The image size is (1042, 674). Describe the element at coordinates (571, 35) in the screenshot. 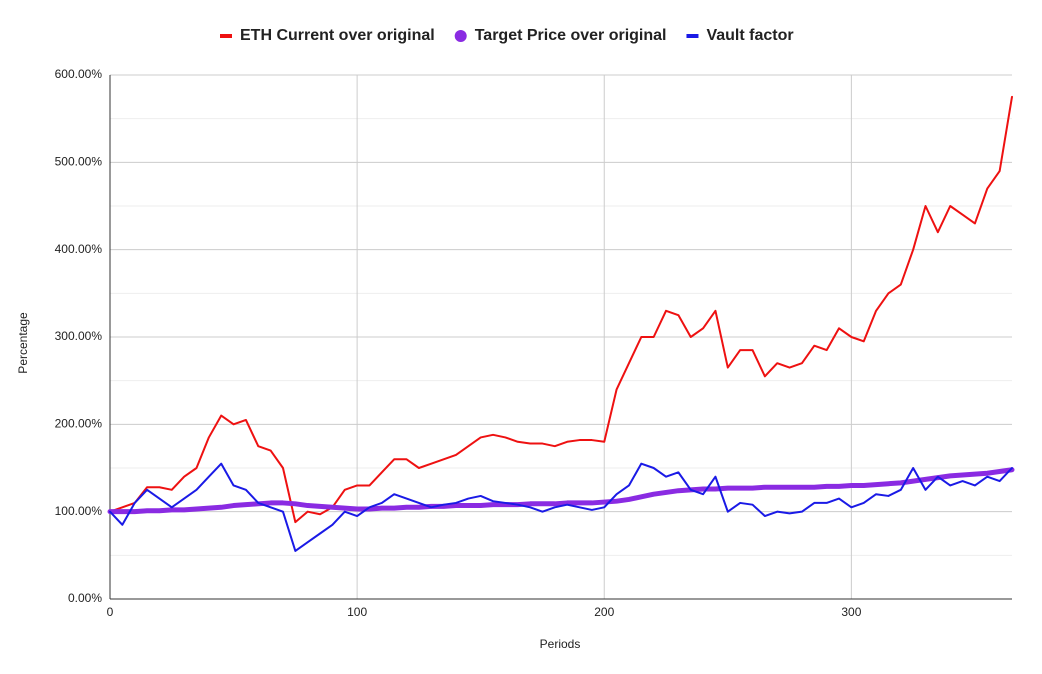

I see `legend-label: Target Price over original` at that location.